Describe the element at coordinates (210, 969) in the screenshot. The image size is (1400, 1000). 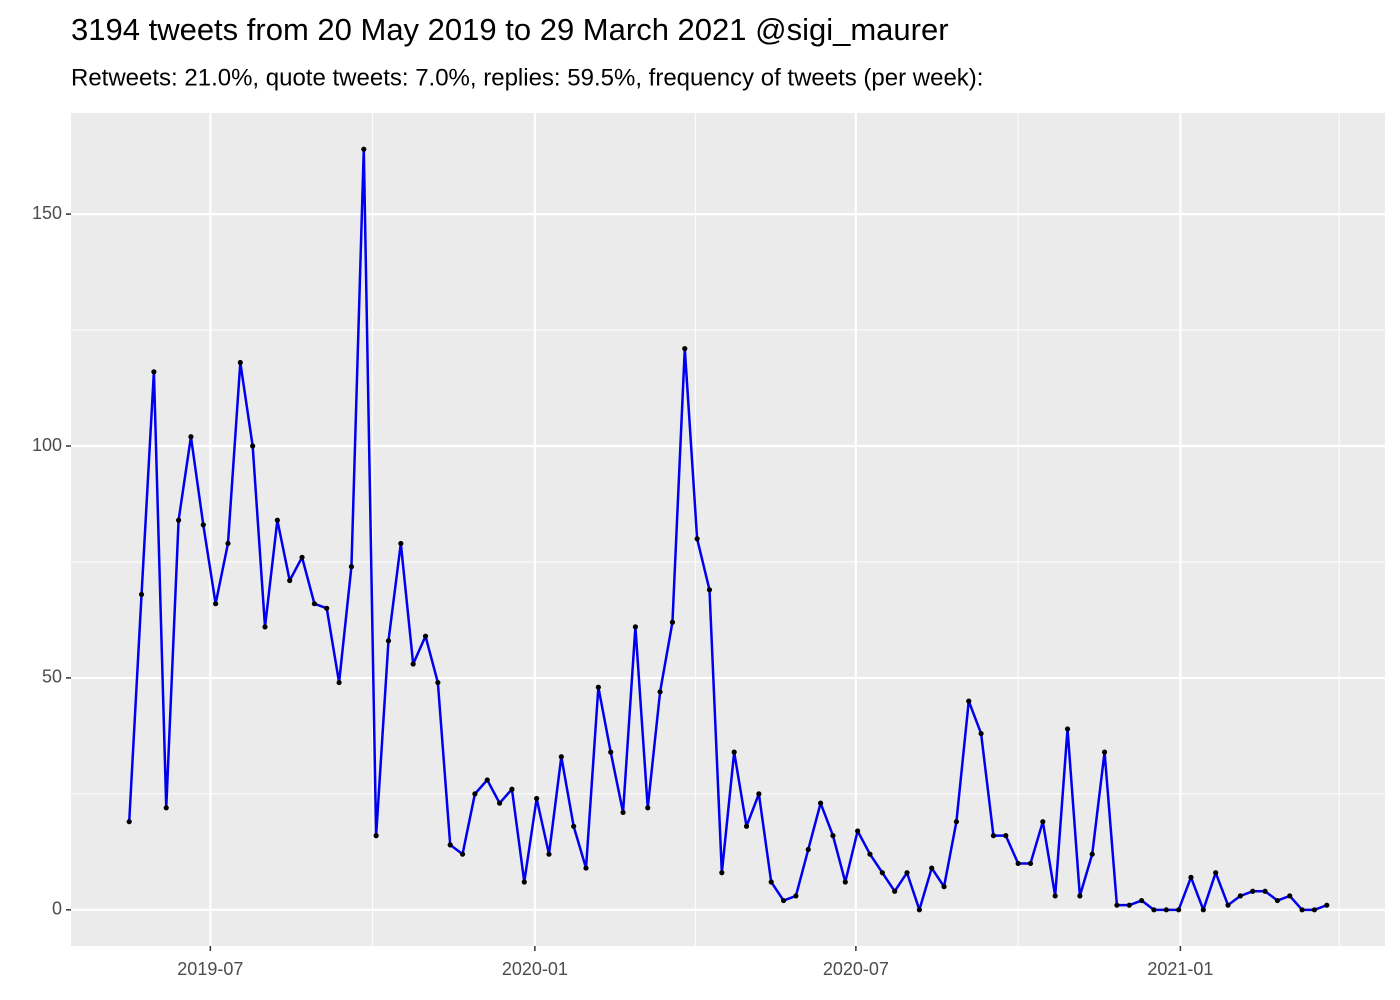
I see `x-tick-label: 2019-07` at that location.